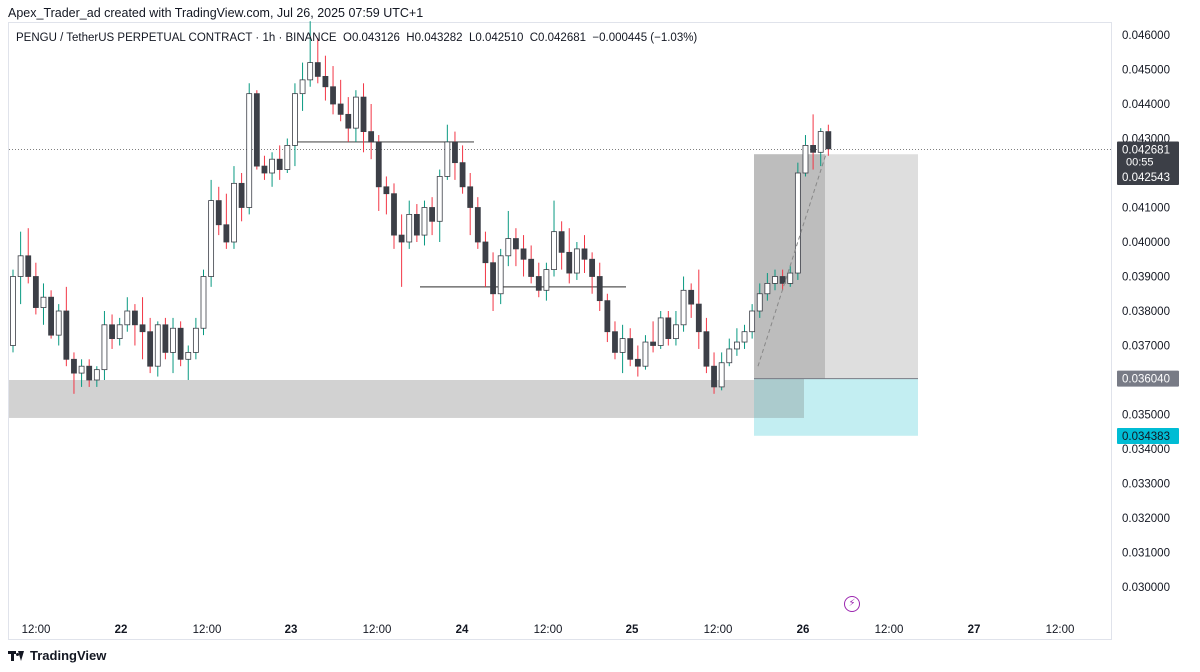 The width and height of the screenshot is (1200, 672). Describe the element at coordinates (472, 38) in the screenshot. I see `low-label: L` at that location.